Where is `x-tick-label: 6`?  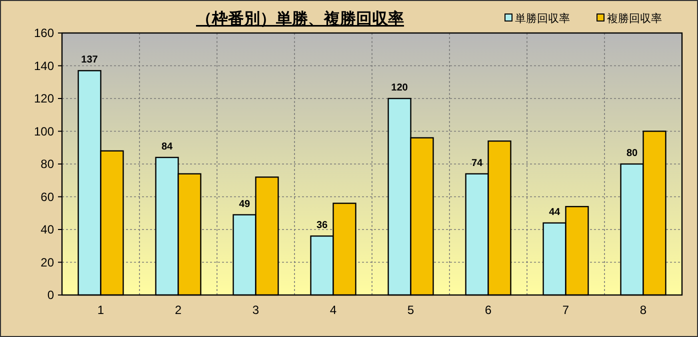 x-tick-label: 6 is located at coordinates (488, 310).